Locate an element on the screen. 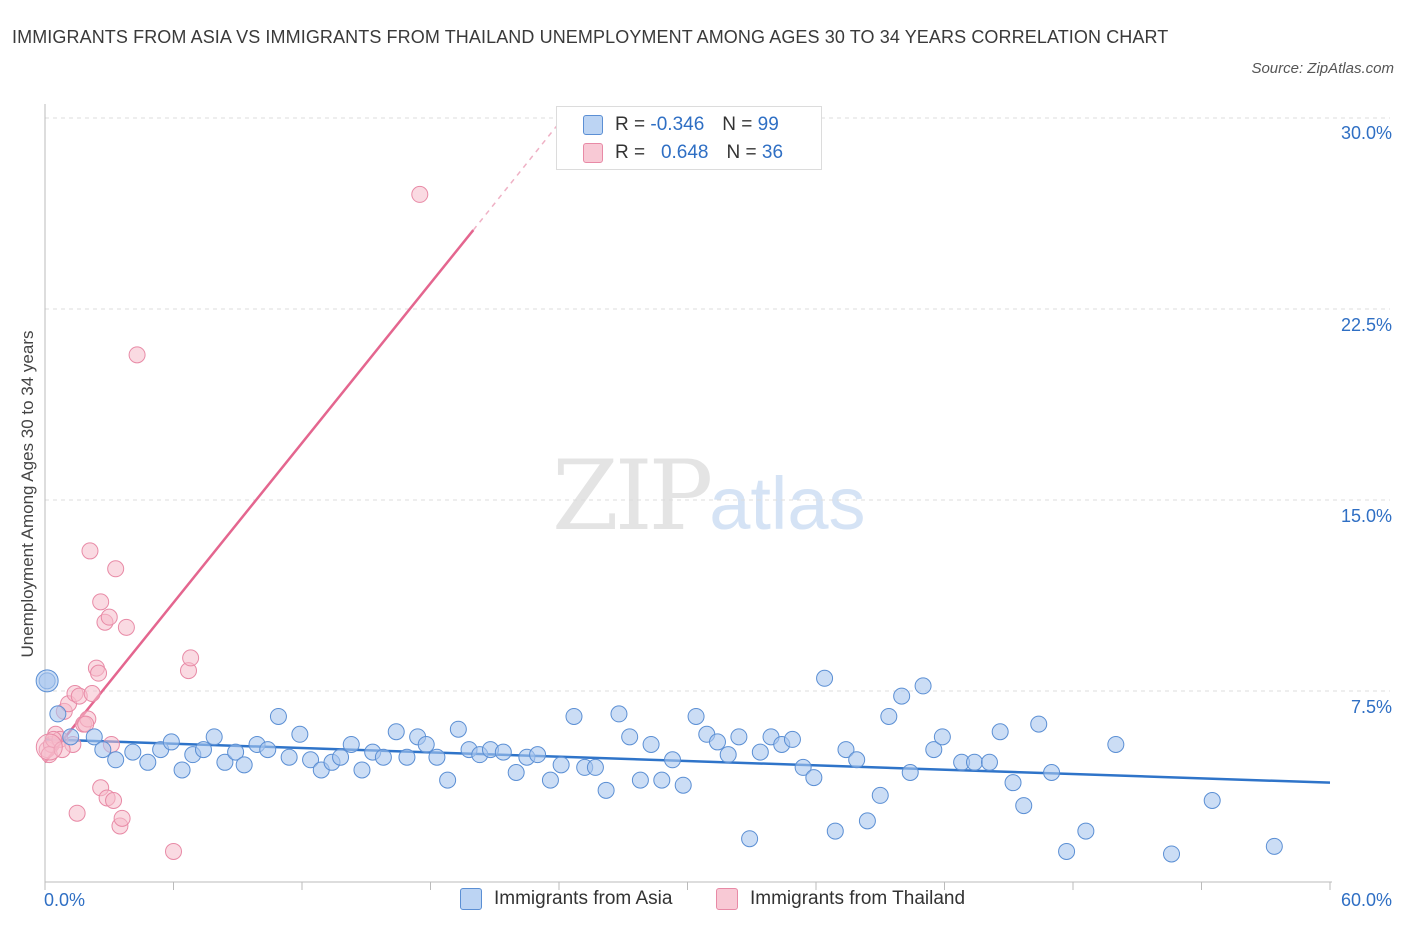 This screenshot has width=1406, height=930. watermark-zip: ZIP is located at coordinates (632, 496).